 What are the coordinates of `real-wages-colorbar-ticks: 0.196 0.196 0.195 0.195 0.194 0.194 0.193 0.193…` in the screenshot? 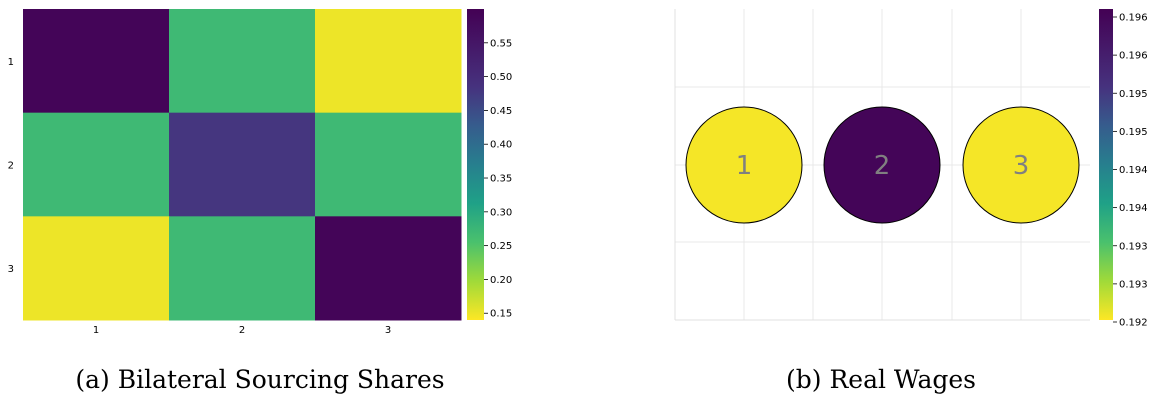 It's located at (1130, 171).